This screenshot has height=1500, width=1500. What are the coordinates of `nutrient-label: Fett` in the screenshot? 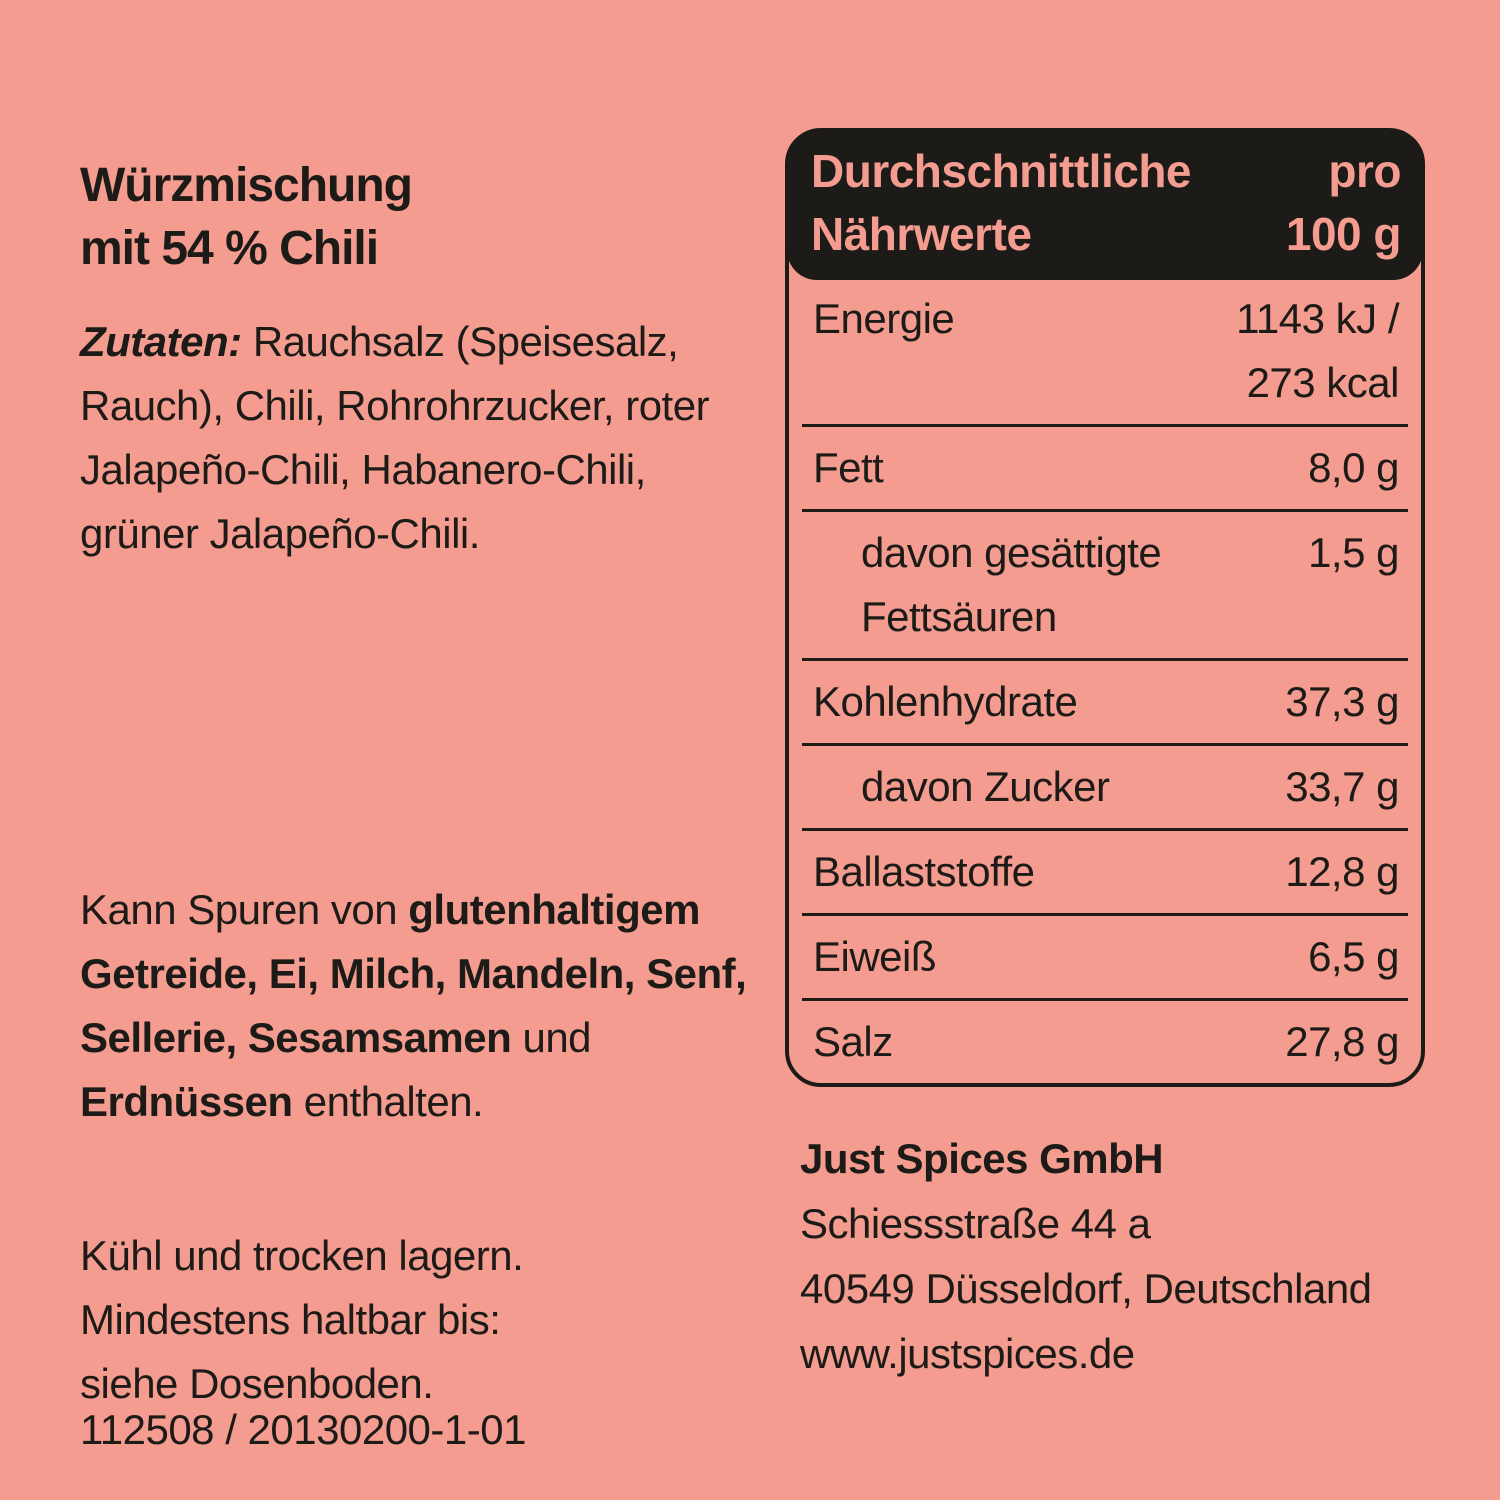 It's located at (848, 468).